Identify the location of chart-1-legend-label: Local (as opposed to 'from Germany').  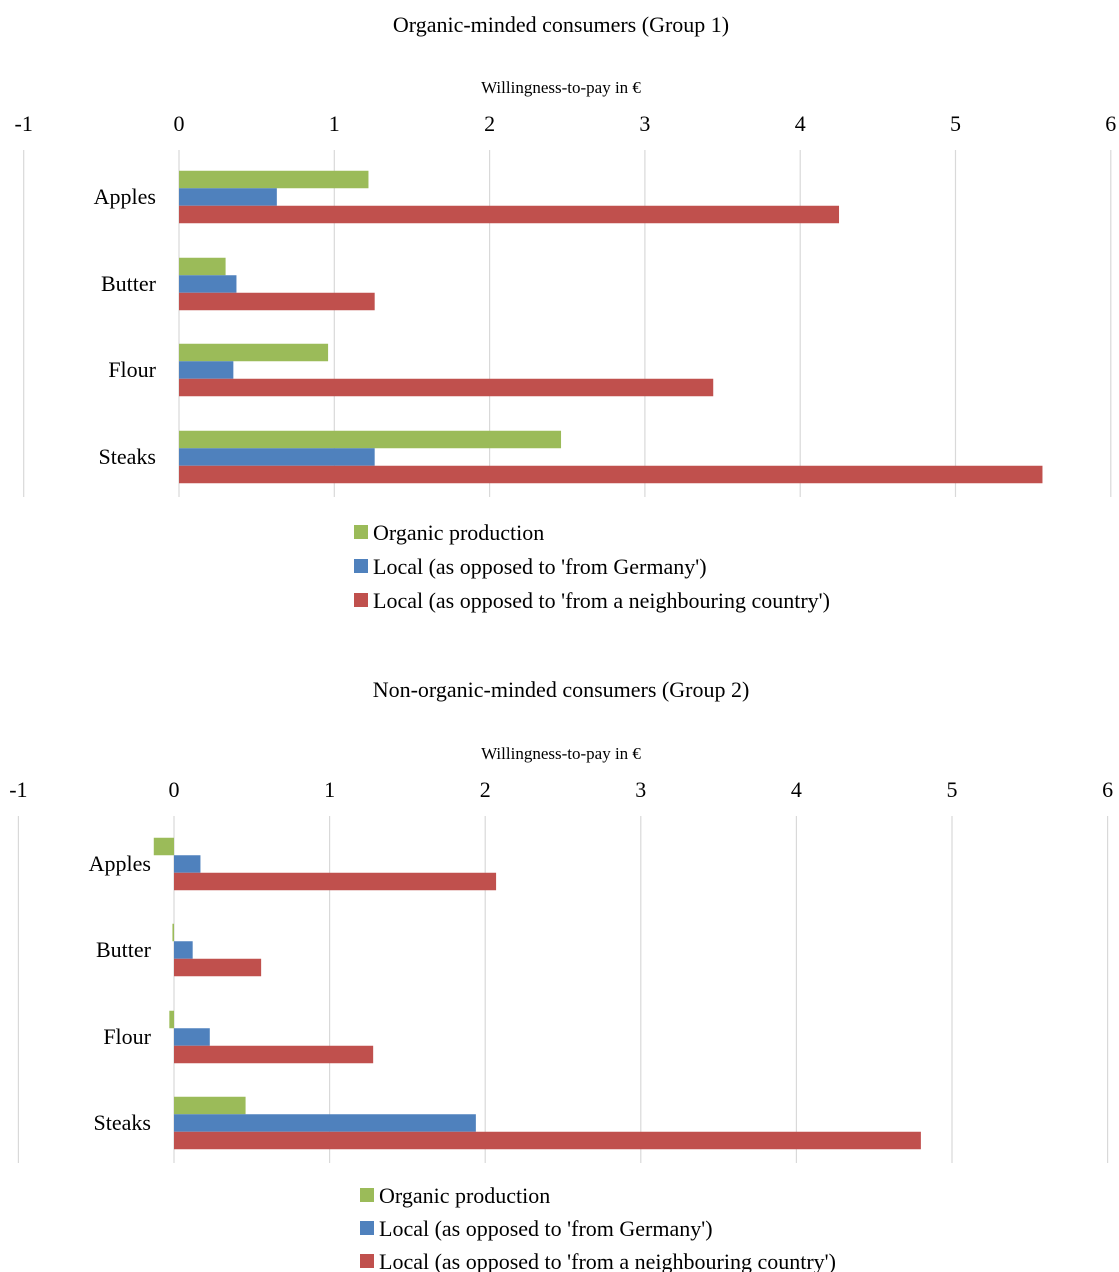
(540, 566).